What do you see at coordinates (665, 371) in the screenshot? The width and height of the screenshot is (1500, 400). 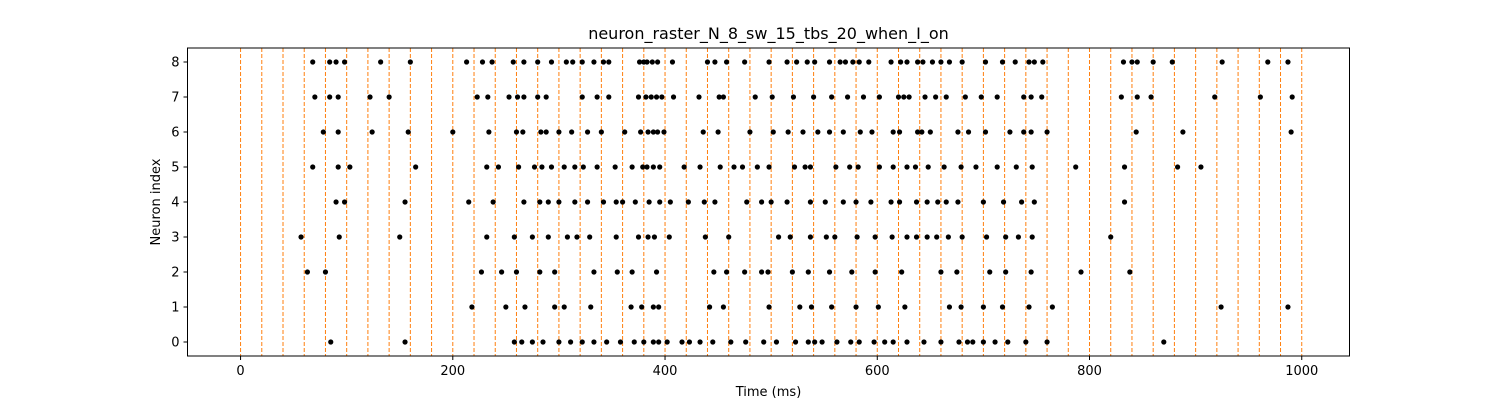 I see `x-tick-label: 400` at bounding box center [665, 371].